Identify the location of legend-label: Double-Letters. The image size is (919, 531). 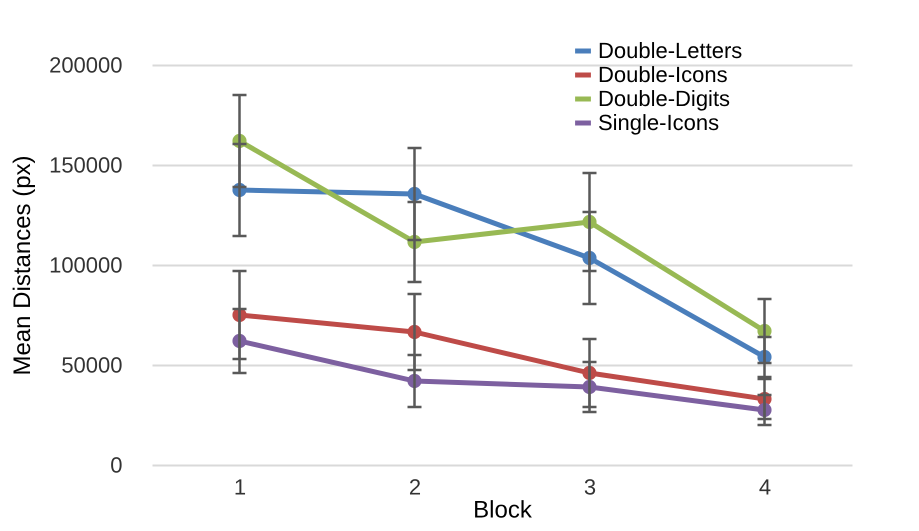
(670, 50).